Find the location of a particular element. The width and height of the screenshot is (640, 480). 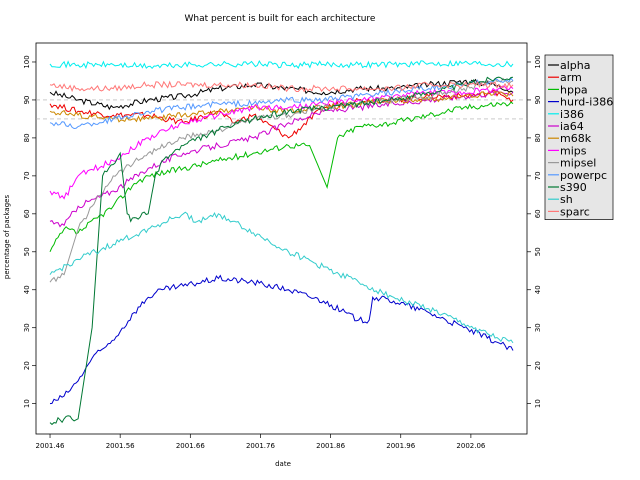

y-tick-label-right: 50 is located at coordinates (538, 251).